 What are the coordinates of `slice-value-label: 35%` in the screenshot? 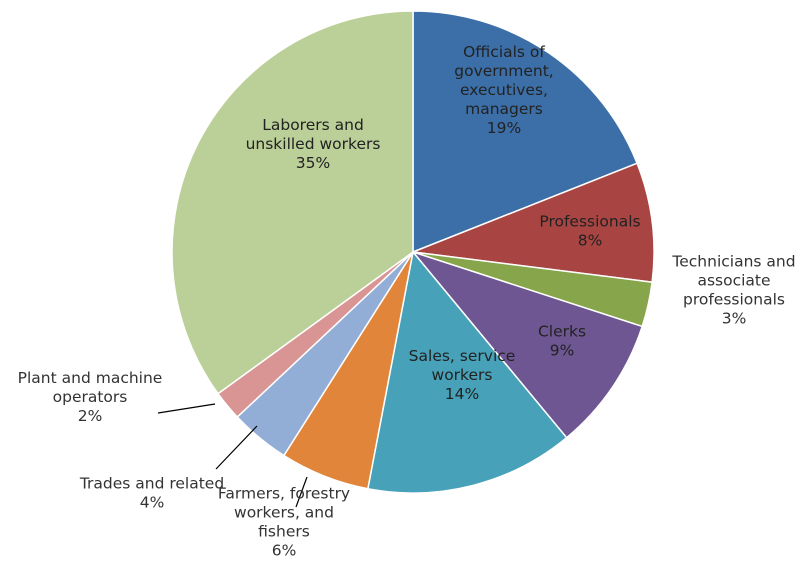 It's located at (313, 163).